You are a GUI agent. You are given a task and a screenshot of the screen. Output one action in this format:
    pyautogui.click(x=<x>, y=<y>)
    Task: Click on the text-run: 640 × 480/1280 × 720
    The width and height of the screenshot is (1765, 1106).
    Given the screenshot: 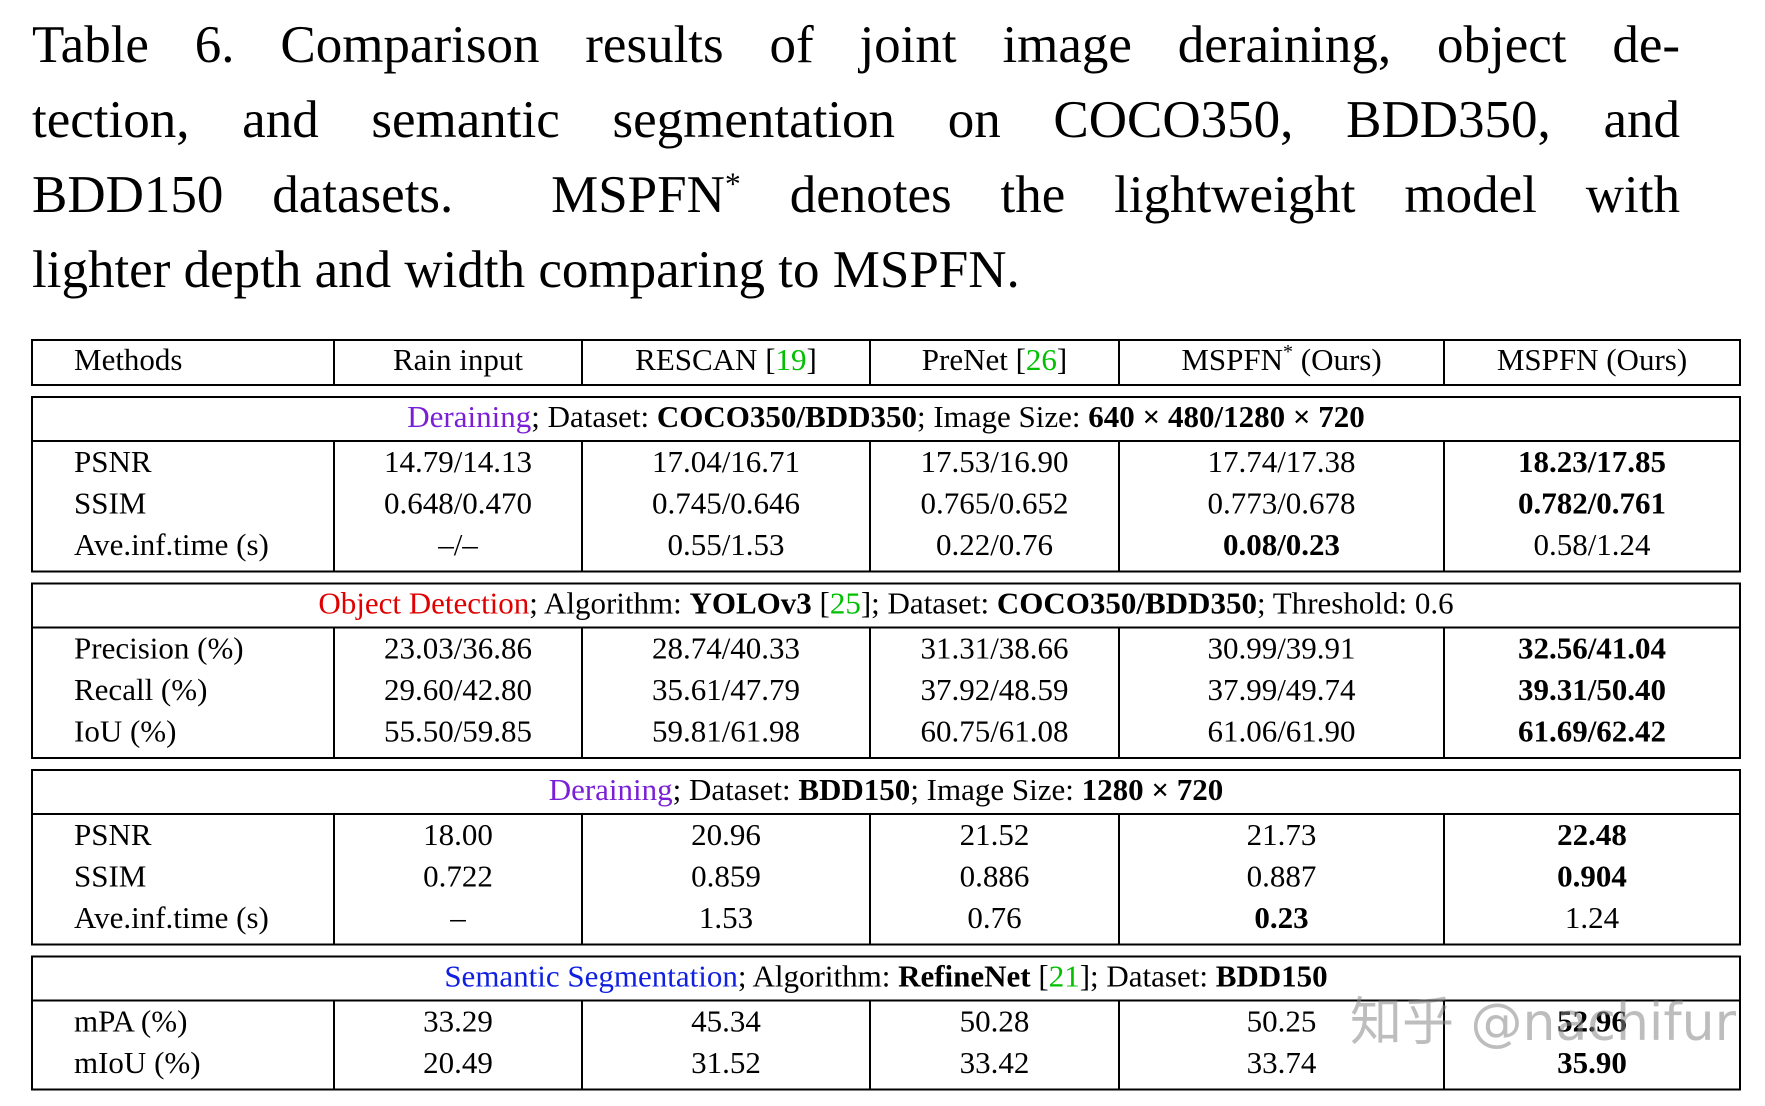 What is the action you would take?
    pyautogui.click(x=1226, y=416)
    